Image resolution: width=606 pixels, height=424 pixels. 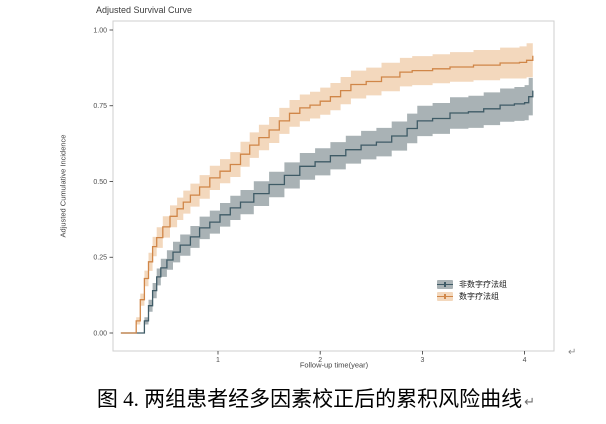 I want to click on caption-text: 图 4. 两组患者经多因素校正后的累积风险曲线, so click(x=309, y=399).